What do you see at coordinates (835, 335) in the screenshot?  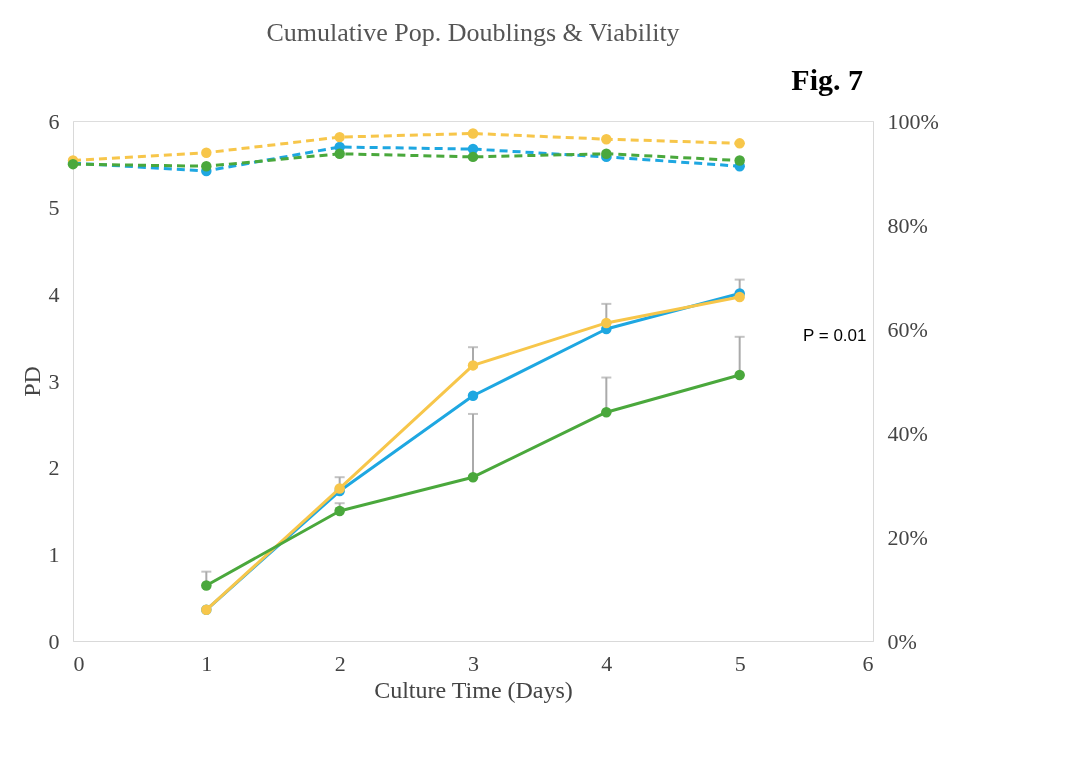 I see `annotation: P = 0.01` at bounding box center [835, 335].